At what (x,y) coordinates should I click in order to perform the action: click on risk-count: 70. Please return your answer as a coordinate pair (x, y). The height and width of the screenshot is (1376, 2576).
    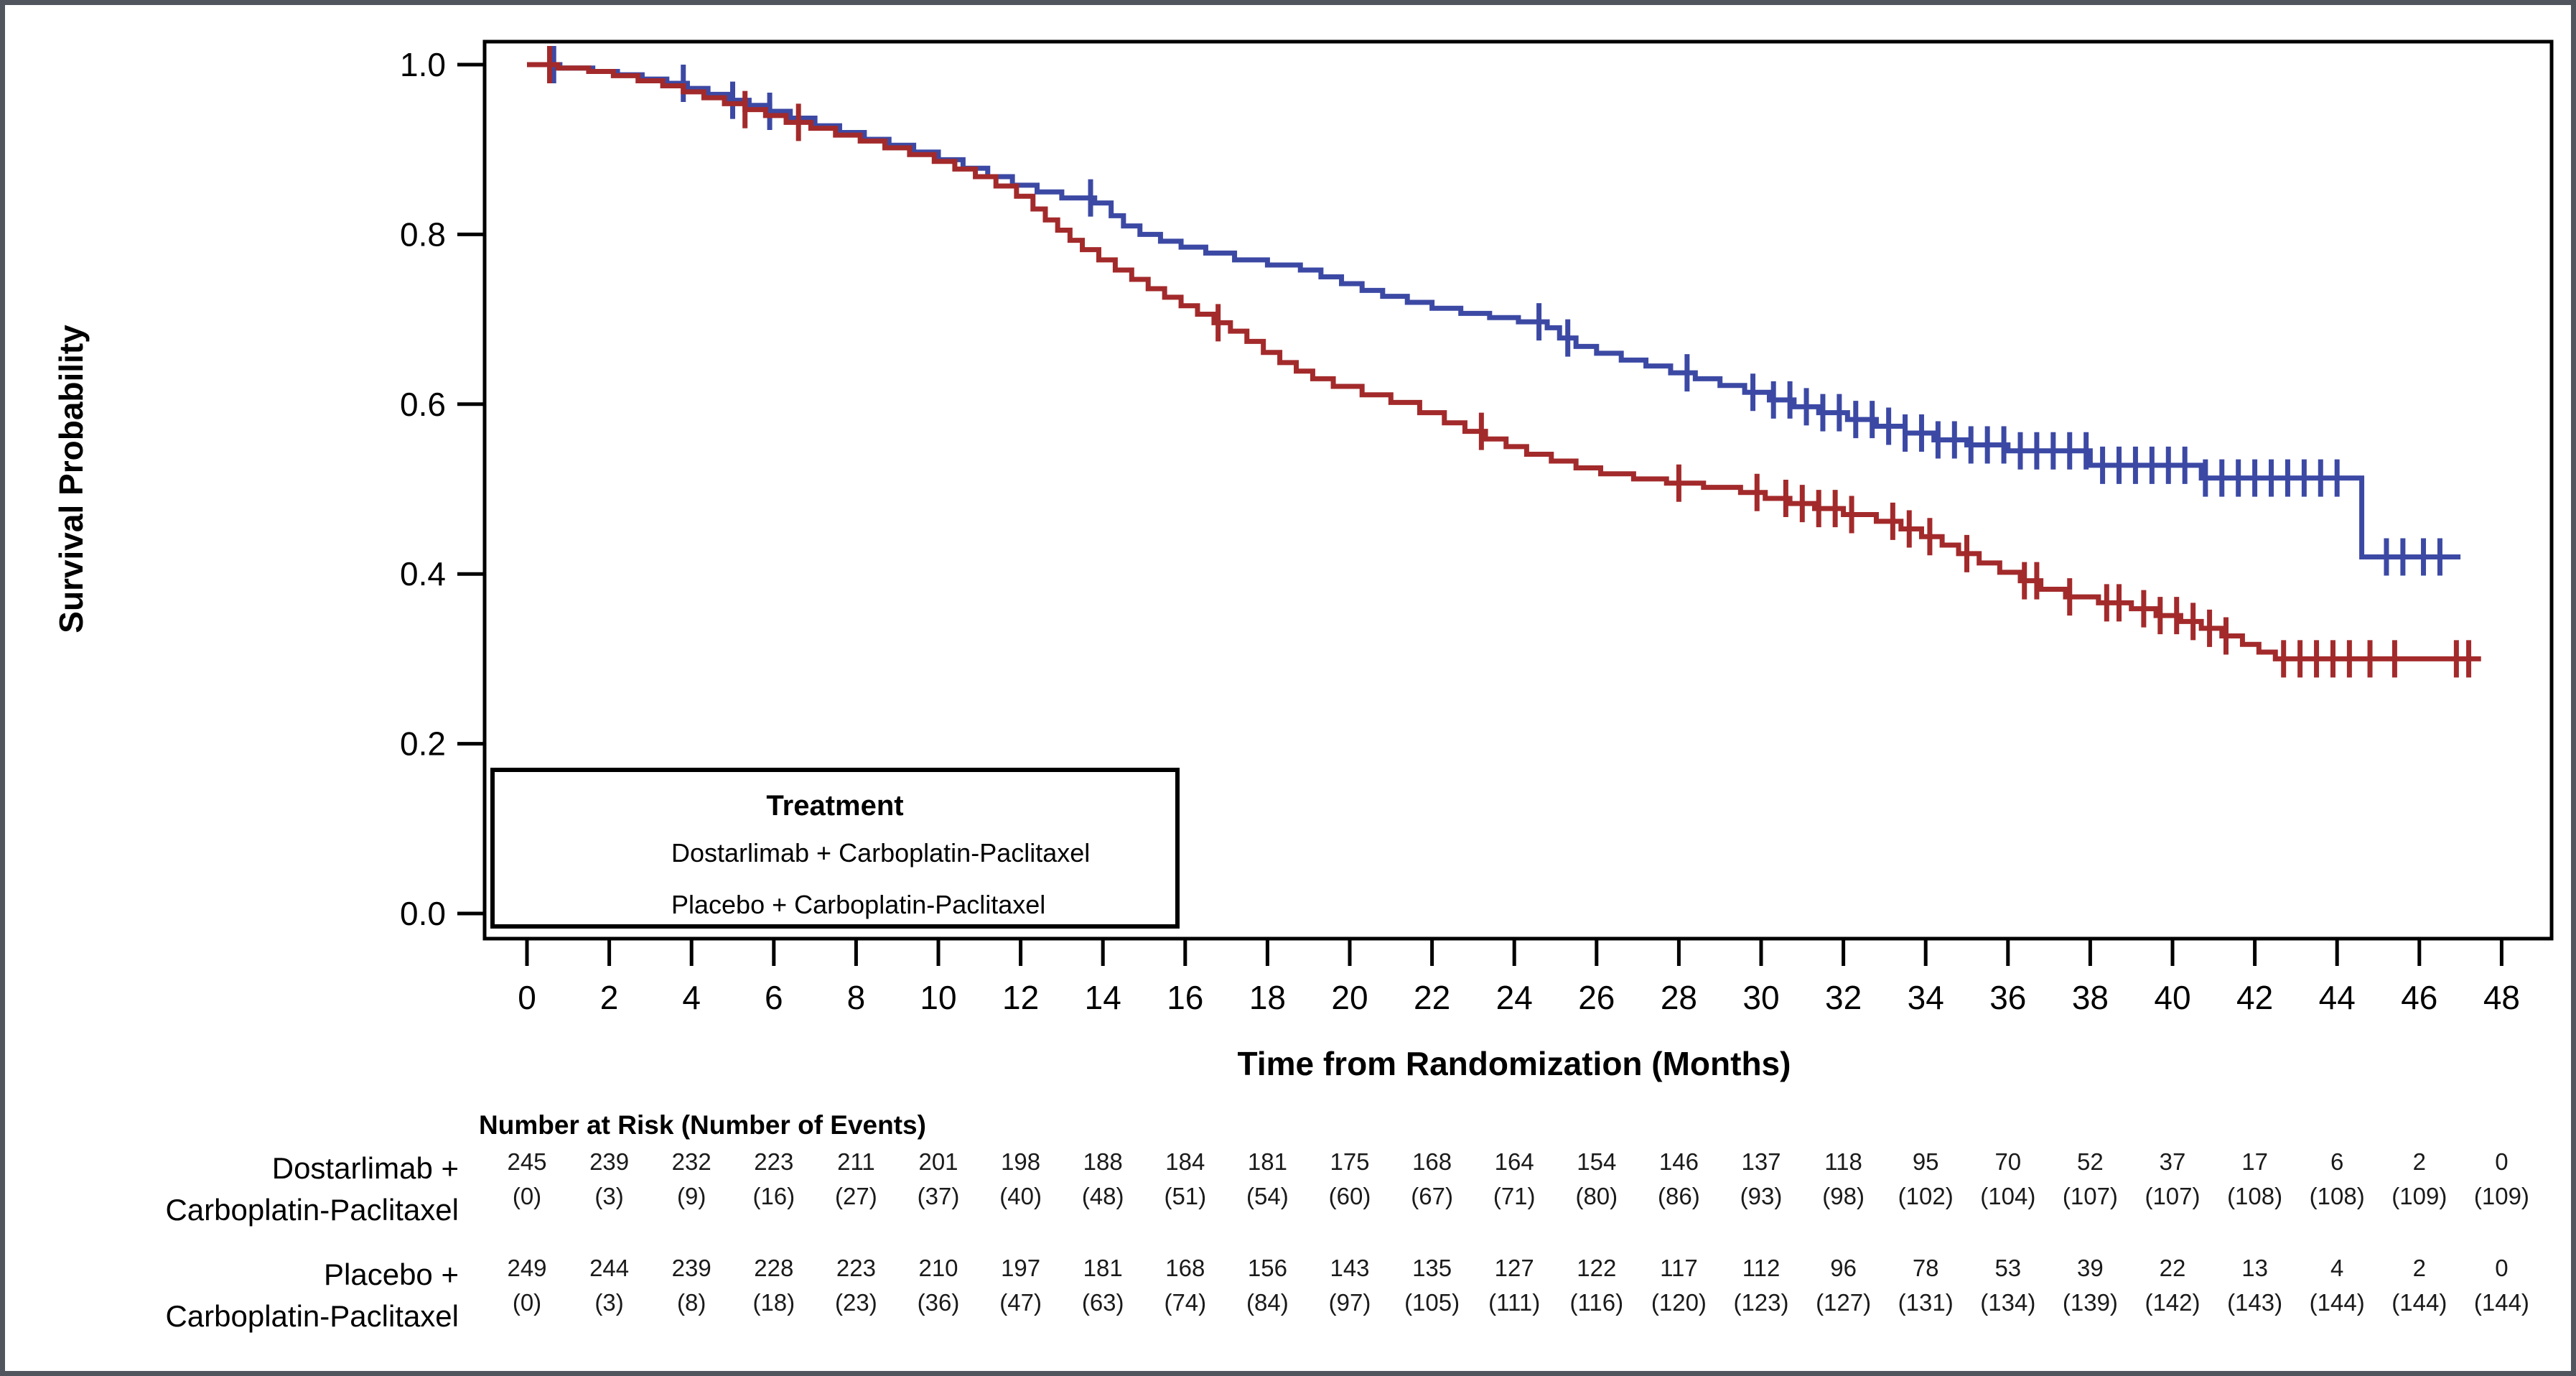
    Looking at the image, I should click on (2007, 1161).